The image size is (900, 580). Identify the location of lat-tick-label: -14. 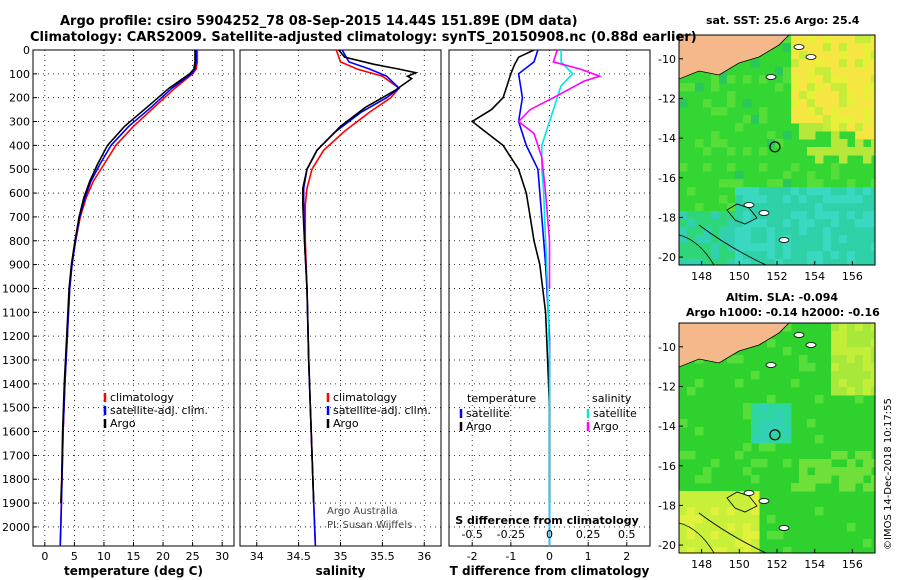
(667, 138).